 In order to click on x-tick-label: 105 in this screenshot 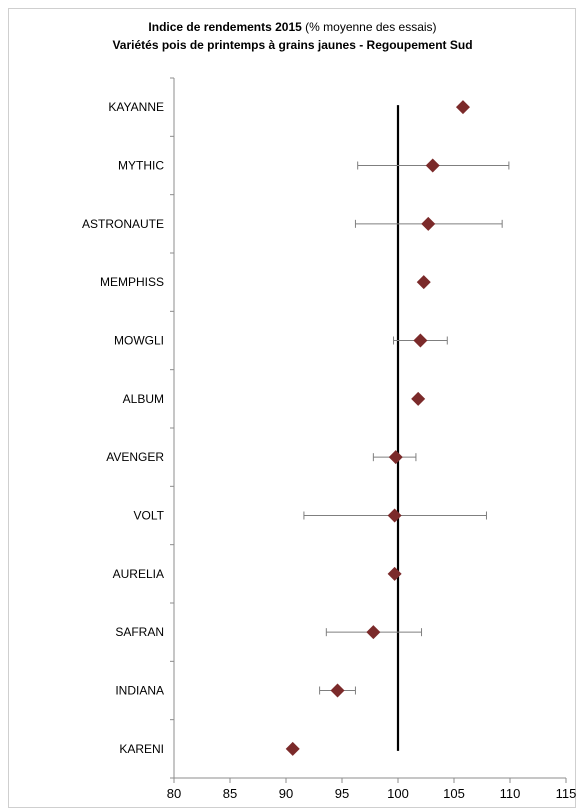, I will do `click(454, 793)`.